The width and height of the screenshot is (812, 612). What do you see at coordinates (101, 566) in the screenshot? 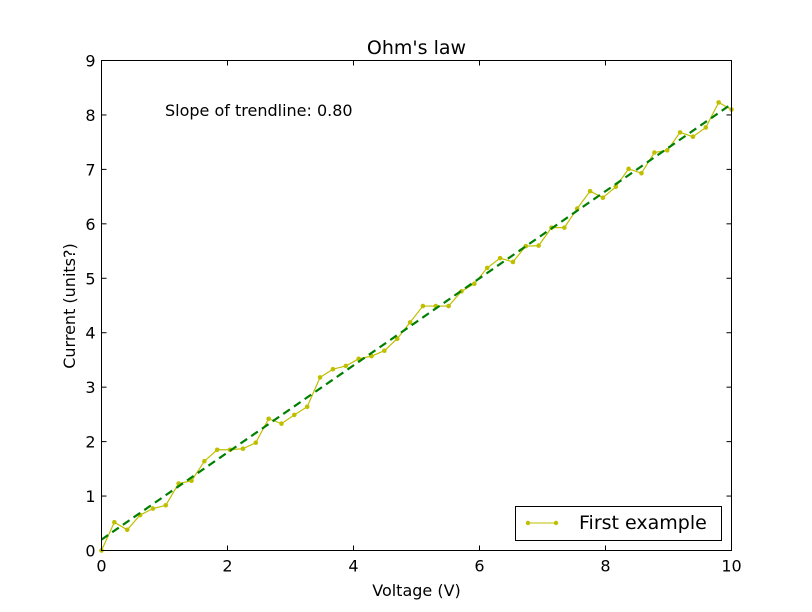
I see `x-tick-label: 0` at bounding box center [101, 566].